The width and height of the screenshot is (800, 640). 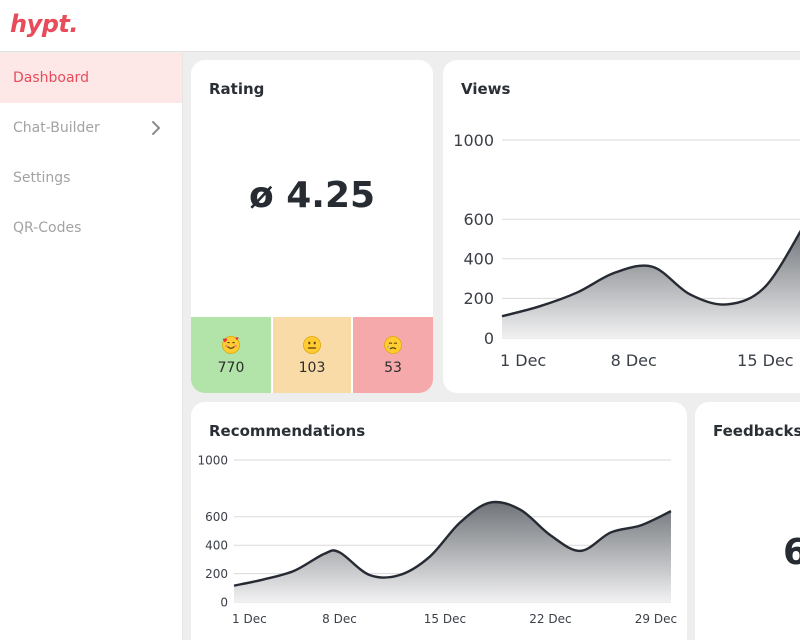 What do you see at coordinates (216, 574) in the screenshot?
I see `recommendations-y-tick-label: 200` at bounding box center [216, 574].